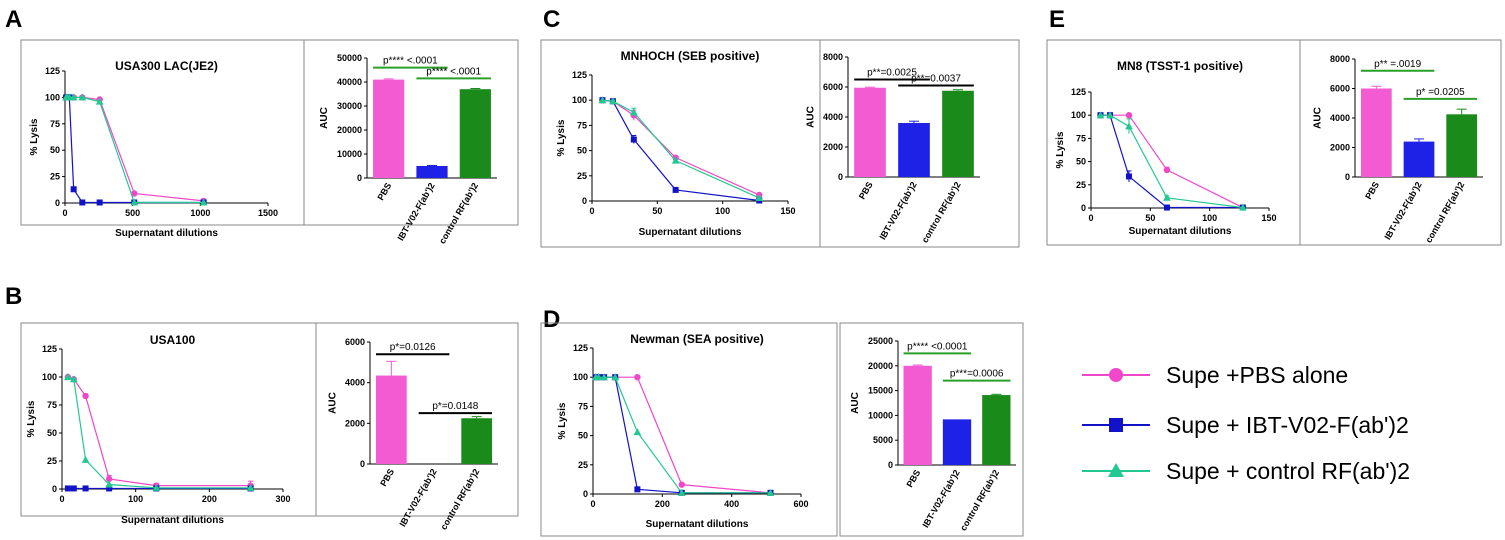 The image size is (1505, 540). I want to click on panel-letter: E, so click(1057, 19).